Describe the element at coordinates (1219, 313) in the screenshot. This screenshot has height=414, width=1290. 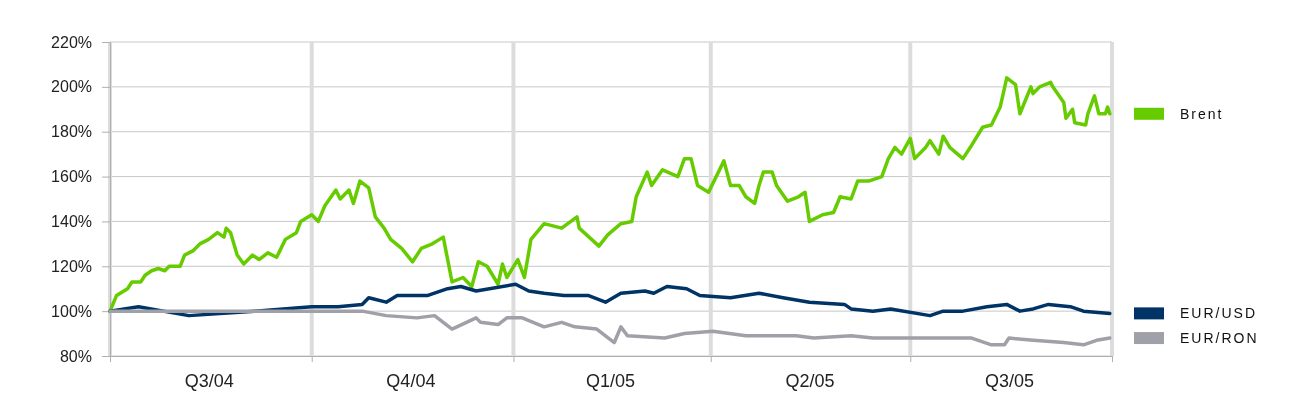
I see `legend-label: EUR/USD` at that location.